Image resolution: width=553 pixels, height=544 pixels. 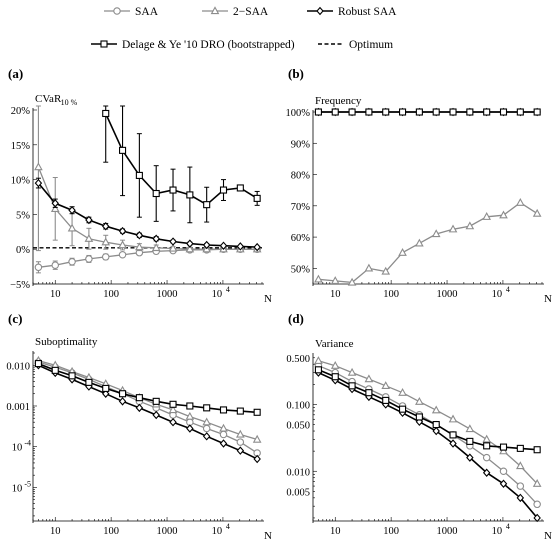 What do you see at coordinates (23, 215) in the screenshot?
I see `y-tick-label: 5%` at bounding box center [23, 215].